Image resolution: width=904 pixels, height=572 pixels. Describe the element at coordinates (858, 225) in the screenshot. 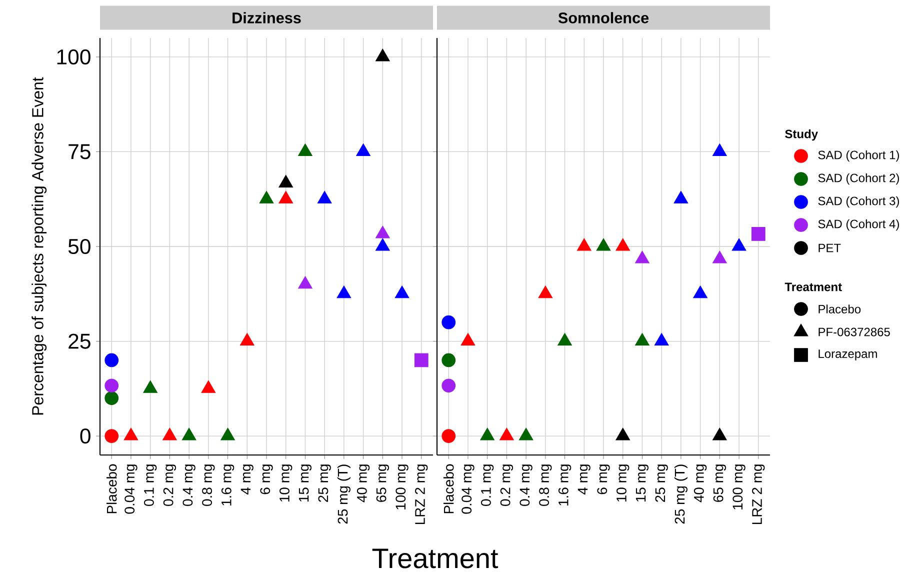

I see `legend-label: SAD (Cohort 4)` at that location.